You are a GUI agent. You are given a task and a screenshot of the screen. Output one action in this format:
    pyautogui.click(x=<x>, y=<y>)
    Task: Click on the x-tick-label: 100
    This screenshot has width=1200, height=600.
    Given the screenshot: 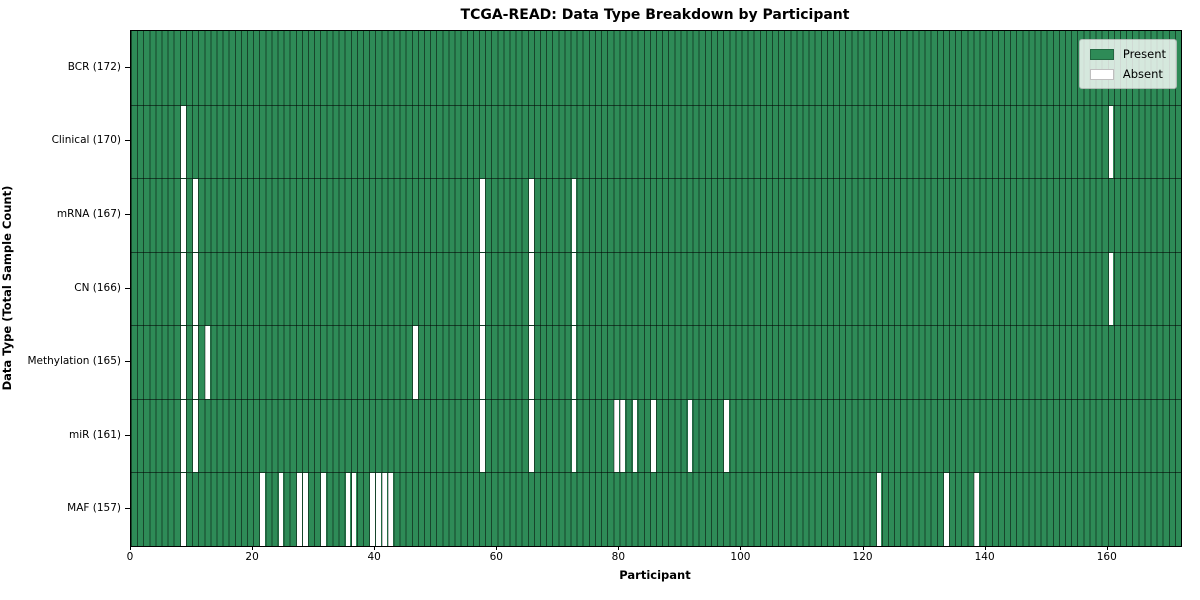 What is the action you would take?
    pyautogui.click(x=740, y=557)
    